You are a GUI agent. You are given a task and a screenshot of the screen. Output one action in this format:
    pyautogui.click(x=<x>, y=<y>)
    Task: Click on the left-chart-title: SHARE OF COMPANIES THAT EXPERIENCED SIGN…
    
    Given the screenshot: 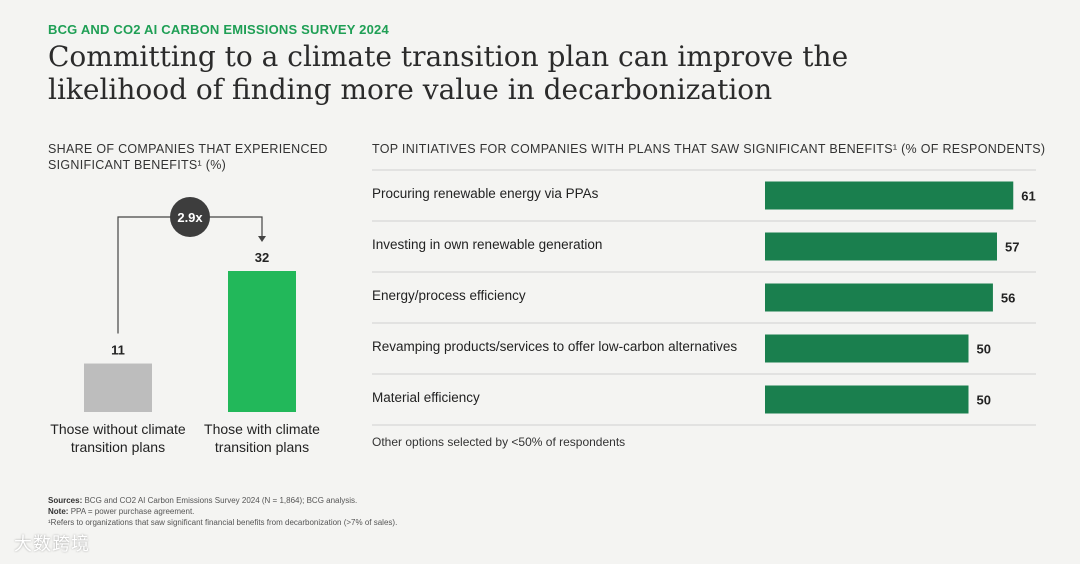 What is the action you would take?
    pyautogui.click(x=188, y=157)
    